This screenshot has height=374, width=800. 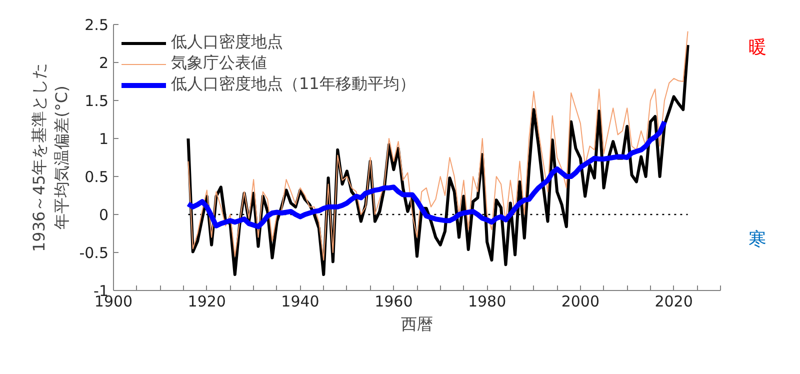 What do you see at coordinates (94, 253) in the screenshot?
I see `y-tick-label: -0.5` at bounding box center [94, 253].